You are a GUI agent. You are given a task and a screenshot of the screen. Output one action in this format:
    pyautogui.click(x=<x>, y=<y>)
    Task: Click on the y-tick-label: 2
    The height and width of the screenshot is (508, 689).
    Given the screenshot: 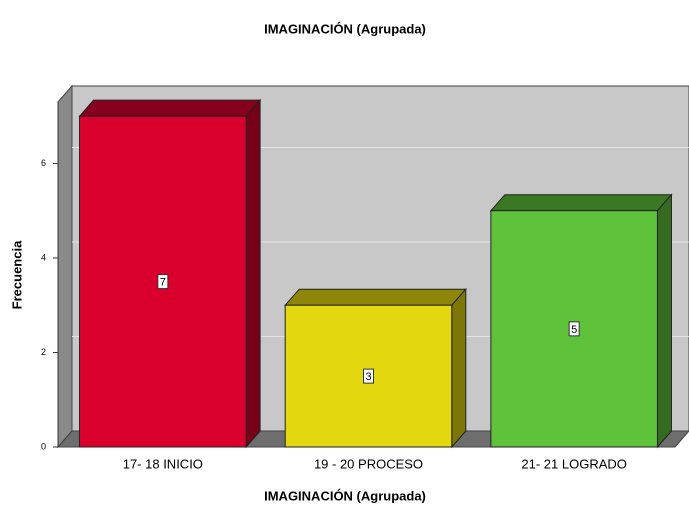 What is the action you would take?
    pyautogui.click(x=43, y=352)
    